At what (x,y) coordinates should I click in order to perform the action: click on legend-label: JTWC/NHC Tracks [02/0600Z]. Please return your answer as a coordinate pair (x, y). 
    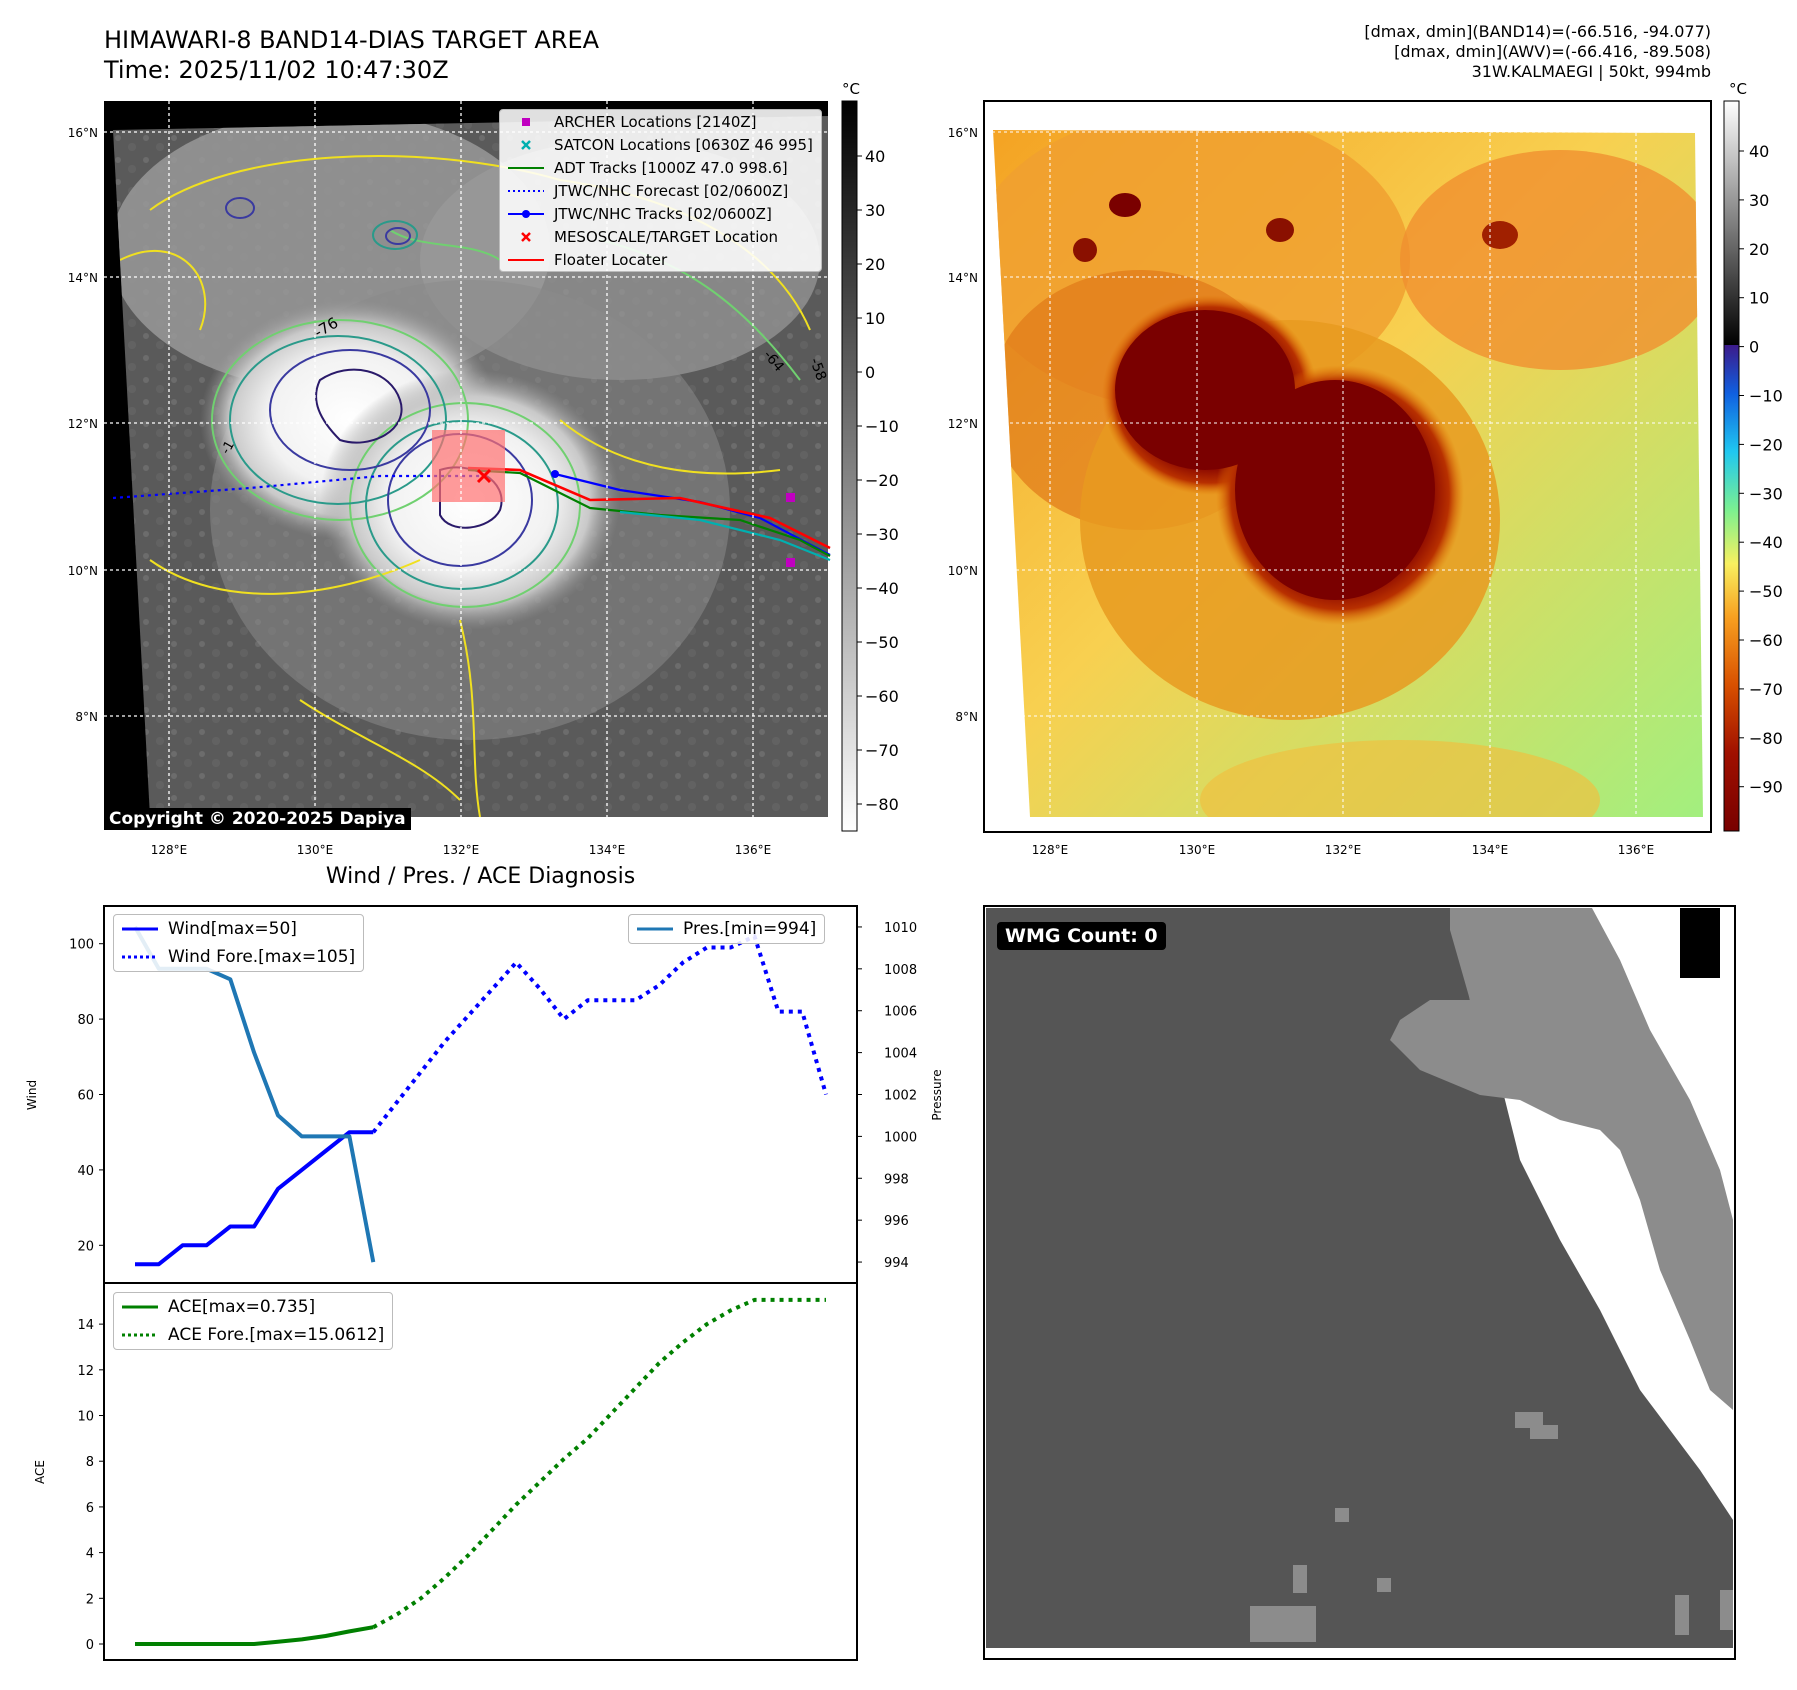
    Looking at the image, I should click on (663, 213).